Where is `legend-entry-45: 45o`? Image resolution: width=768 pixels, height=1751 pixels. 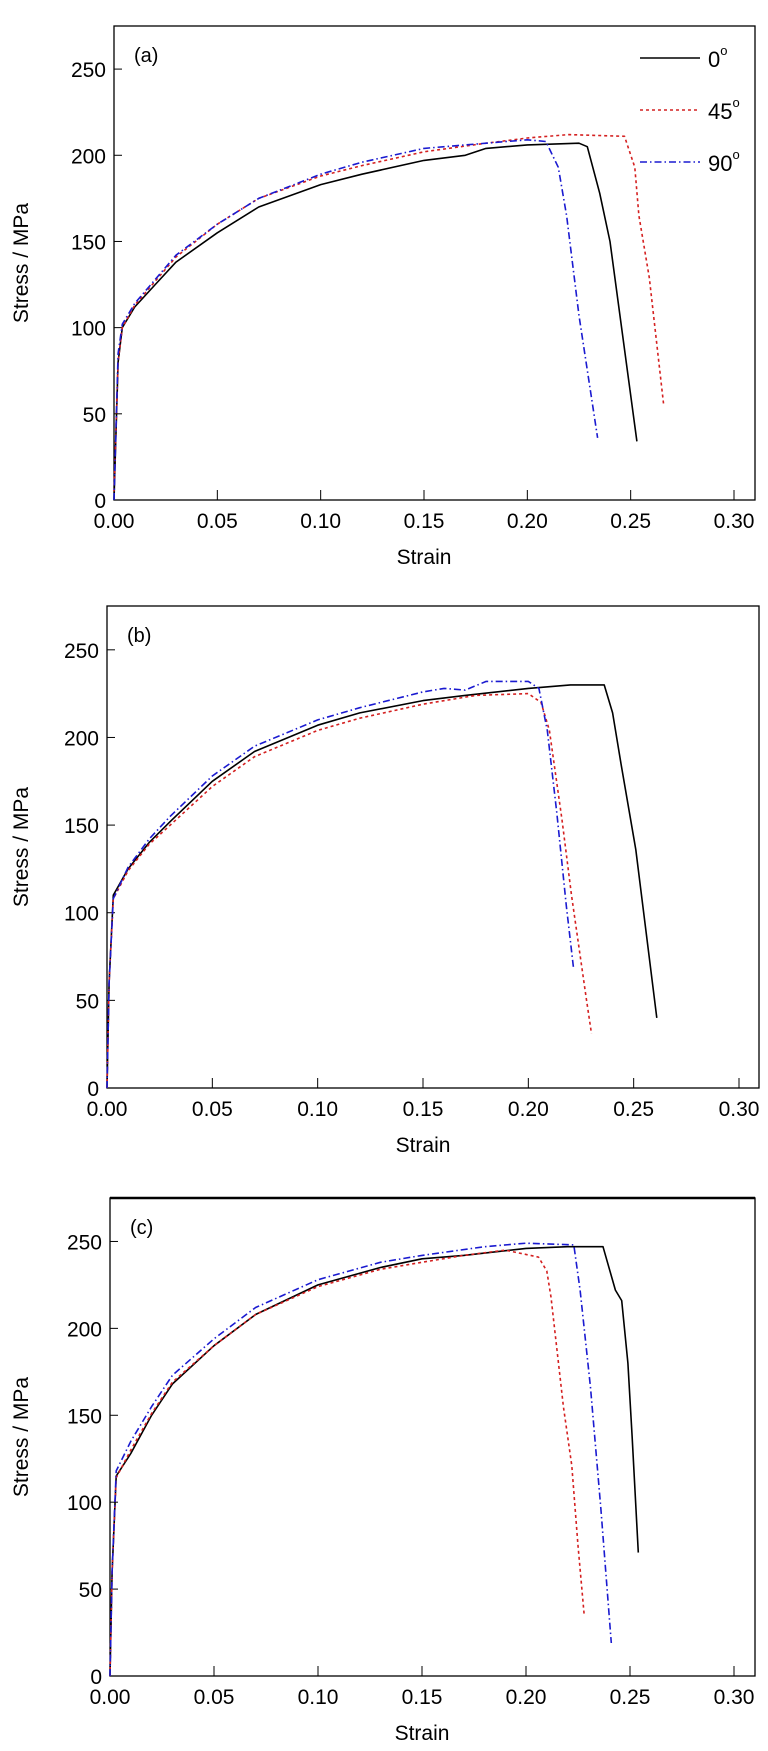
legend-entry-45: 45o is located at coordinates (724, 109).